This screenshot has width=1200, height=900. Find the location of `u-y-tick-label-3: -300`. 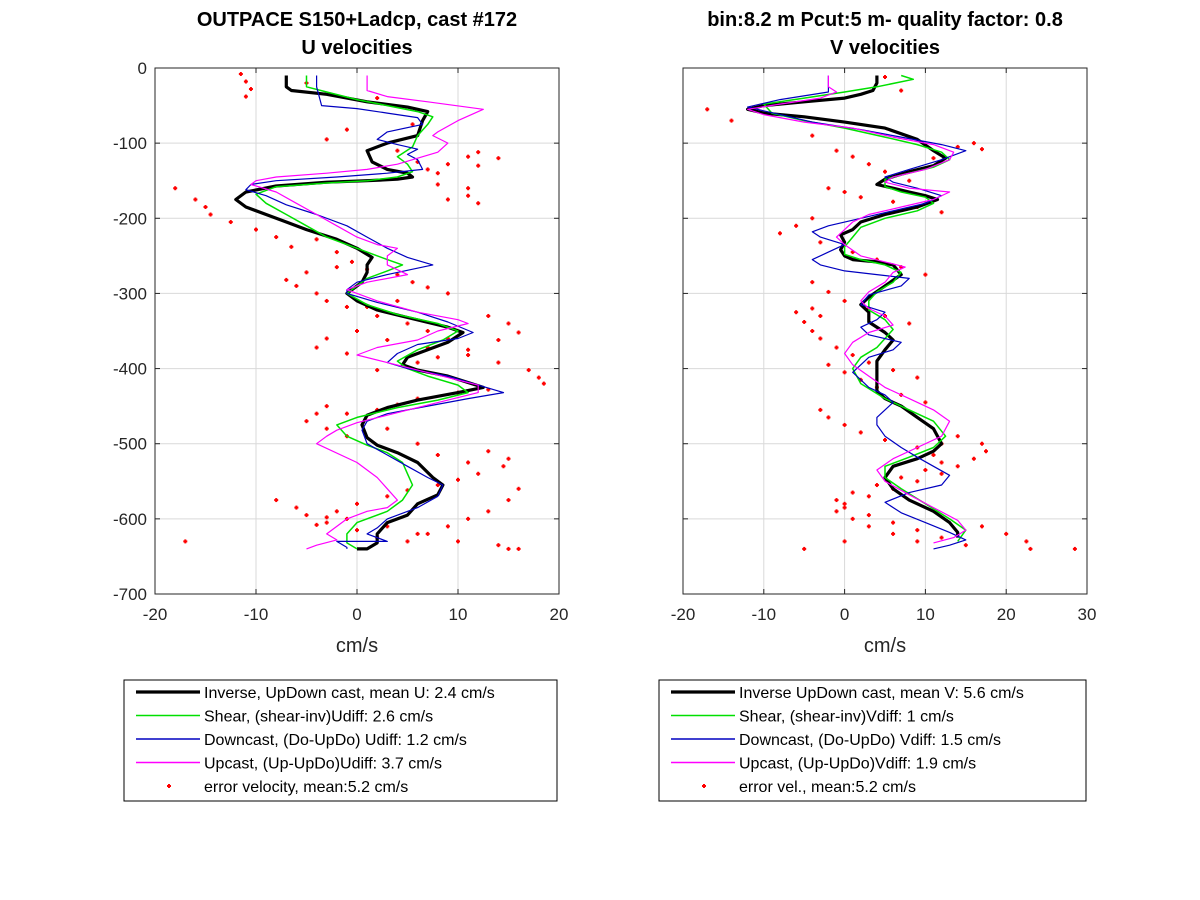

u-y-tick-label-3: -300 is located at coordinates (130, 293).